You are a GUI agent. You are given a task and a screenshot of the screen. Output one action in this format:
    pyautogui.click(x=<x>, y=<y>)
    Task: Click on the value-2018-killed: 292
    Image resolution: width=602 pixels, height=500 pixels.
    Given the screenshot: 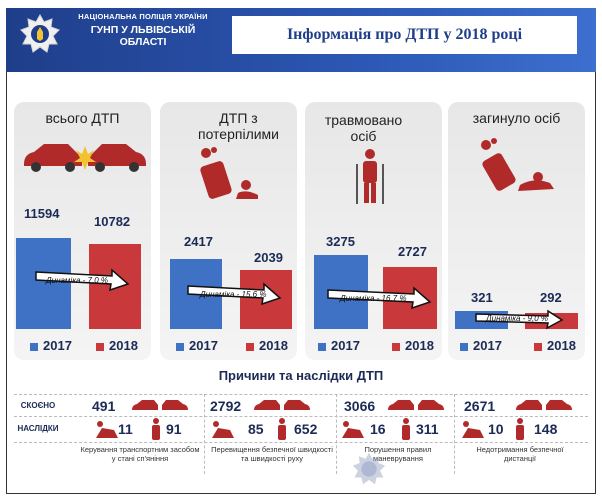 What is the action you would take?
    pyautogui.click(x=551, y=297)
    